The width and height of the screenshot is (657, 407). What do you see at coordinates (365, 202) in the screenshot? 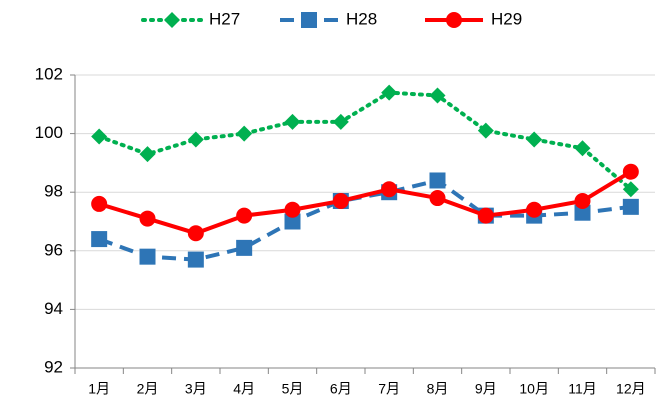
I see `series-line` at bounding box center [365, 202].